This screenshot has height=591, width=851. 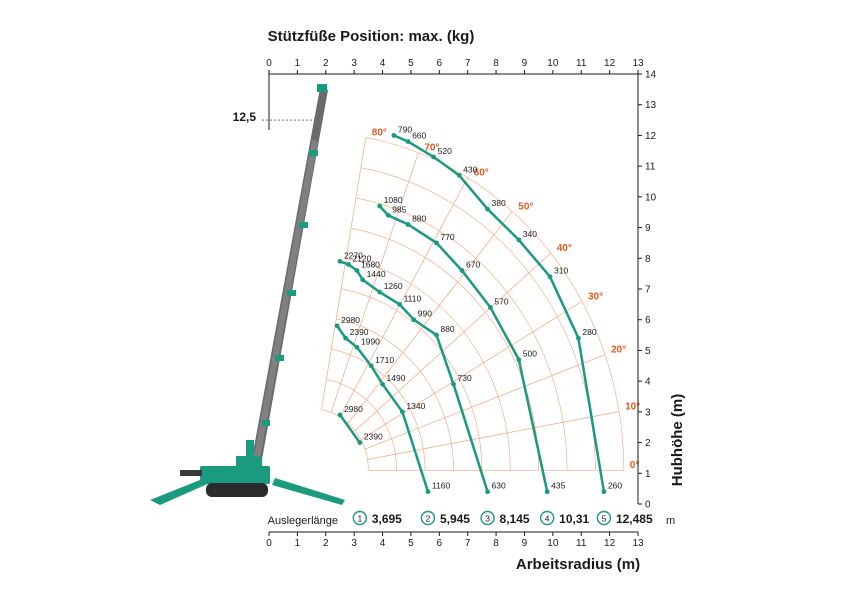 What do you see at coordinates (615, 486) in the screenshot?
I see `capacity-label: 260` at bounding box center [615, 486].